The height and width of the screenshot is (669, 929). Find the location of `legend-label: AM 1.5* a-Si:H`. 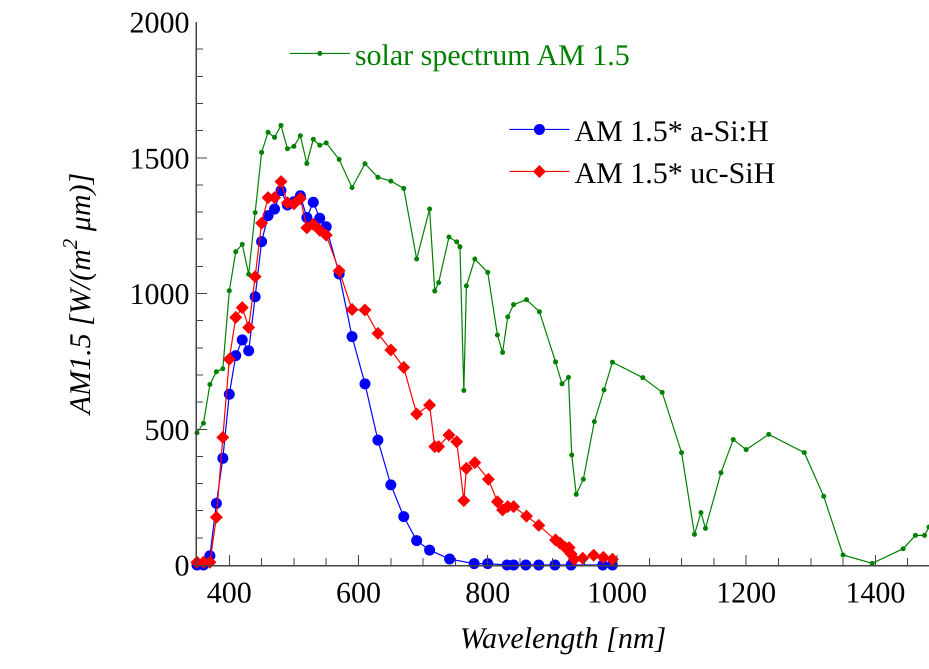

legend-label: AM 1.5* a-Si:H is located at coordinates (671, 131).